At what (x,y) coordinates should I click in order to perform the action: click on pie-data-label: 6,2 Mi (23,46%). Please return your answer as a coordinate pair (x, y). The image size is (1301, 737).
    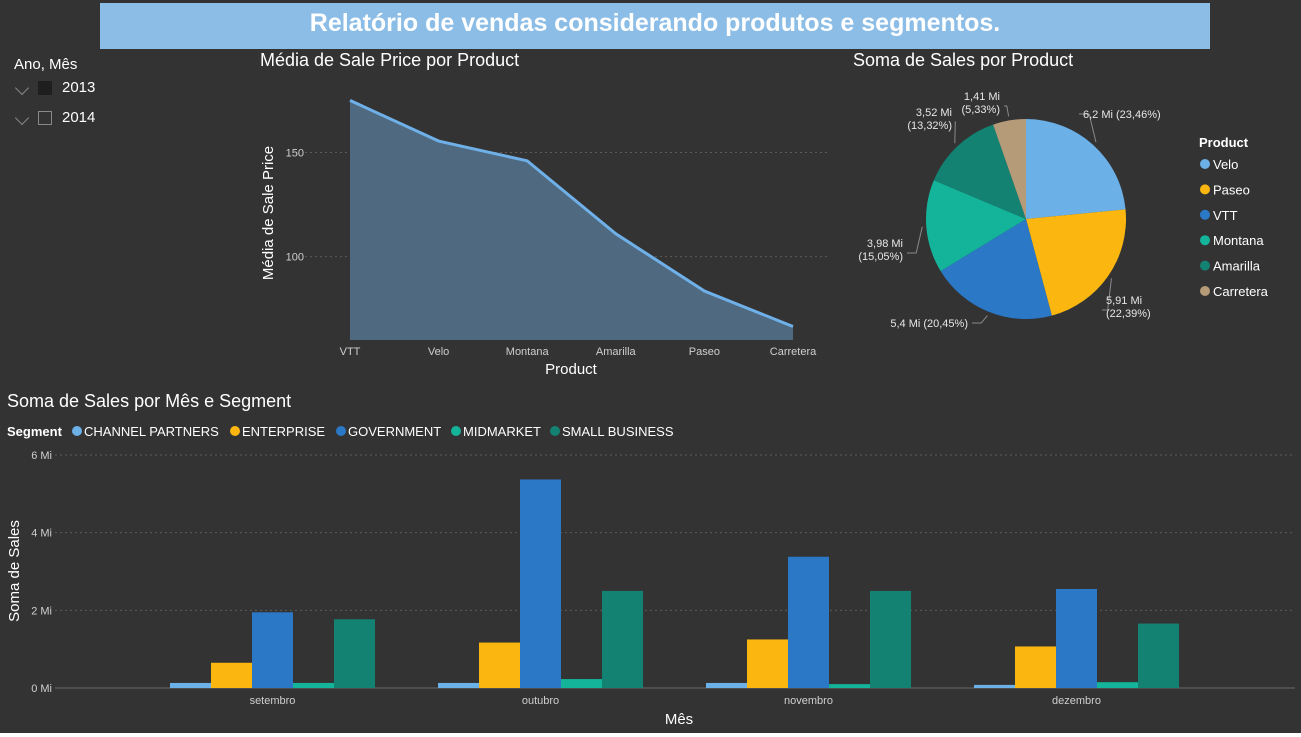
    Looking at the image, I should click on (1122, 115).